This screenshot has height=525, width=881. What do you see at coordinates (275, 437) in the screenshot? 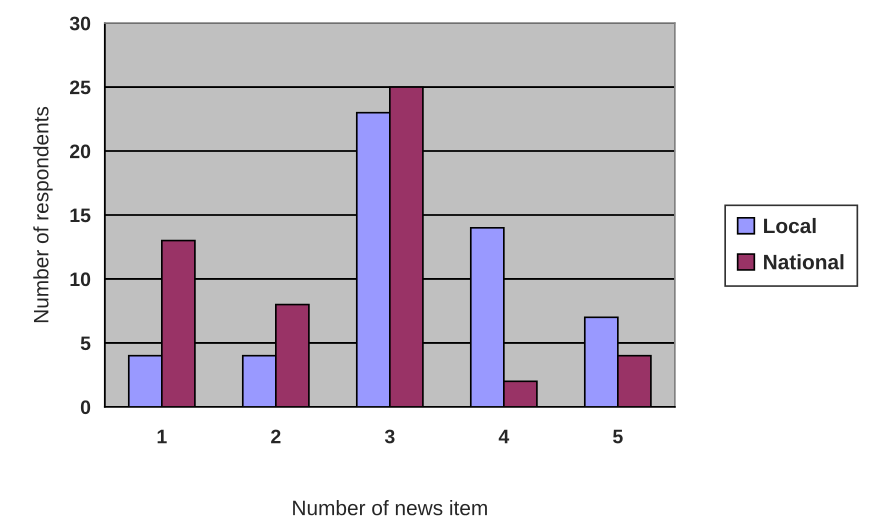
I see `x-tick-label: 2` at bounding box center [275, 437].